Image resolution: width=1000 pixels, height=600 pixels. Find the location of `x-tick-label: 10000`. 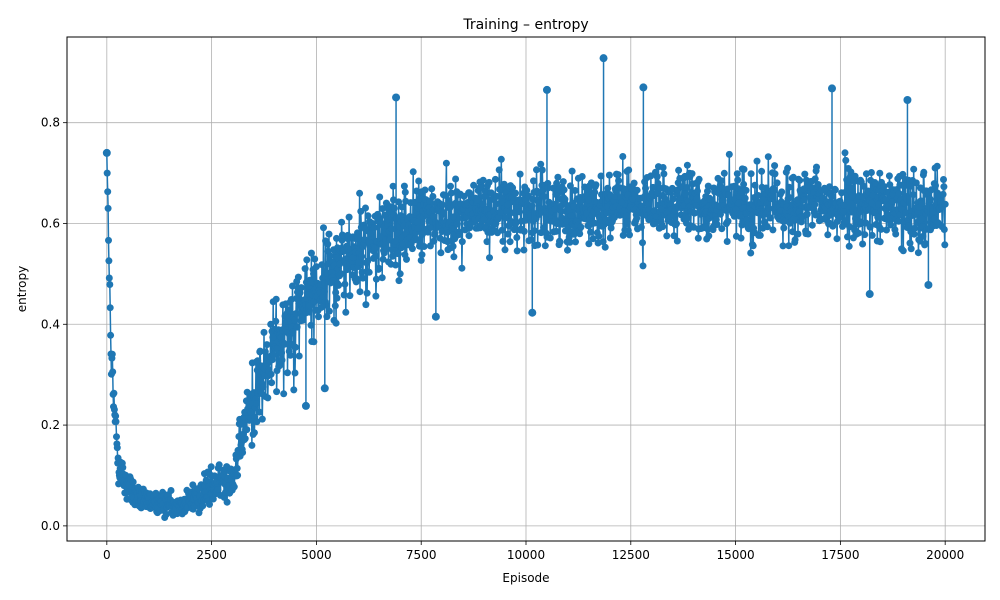

x-tick-label: 10000 is located at coordinates (526, 555).